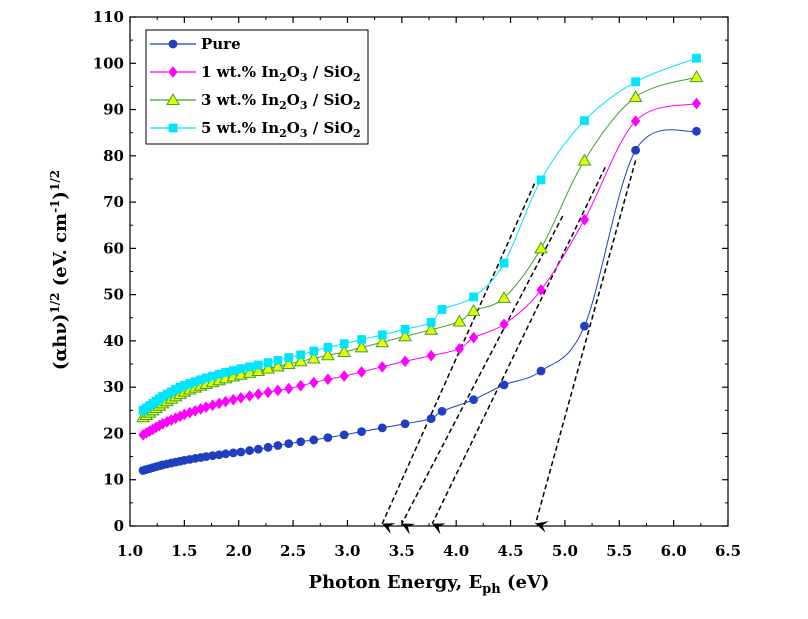 The height and width of the screenshot is (619, 808). Describe the element at coordinates (293, 551) in the screenshot. I see `x-tick-label: 2.5` at that location.